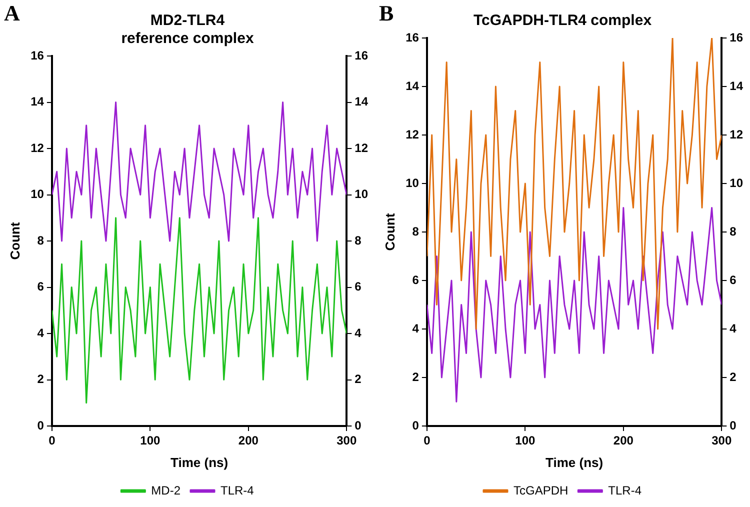 This screenshot has width=750, height=507. I want to click on legend-label: TcGAPDH, so click(540, 490).